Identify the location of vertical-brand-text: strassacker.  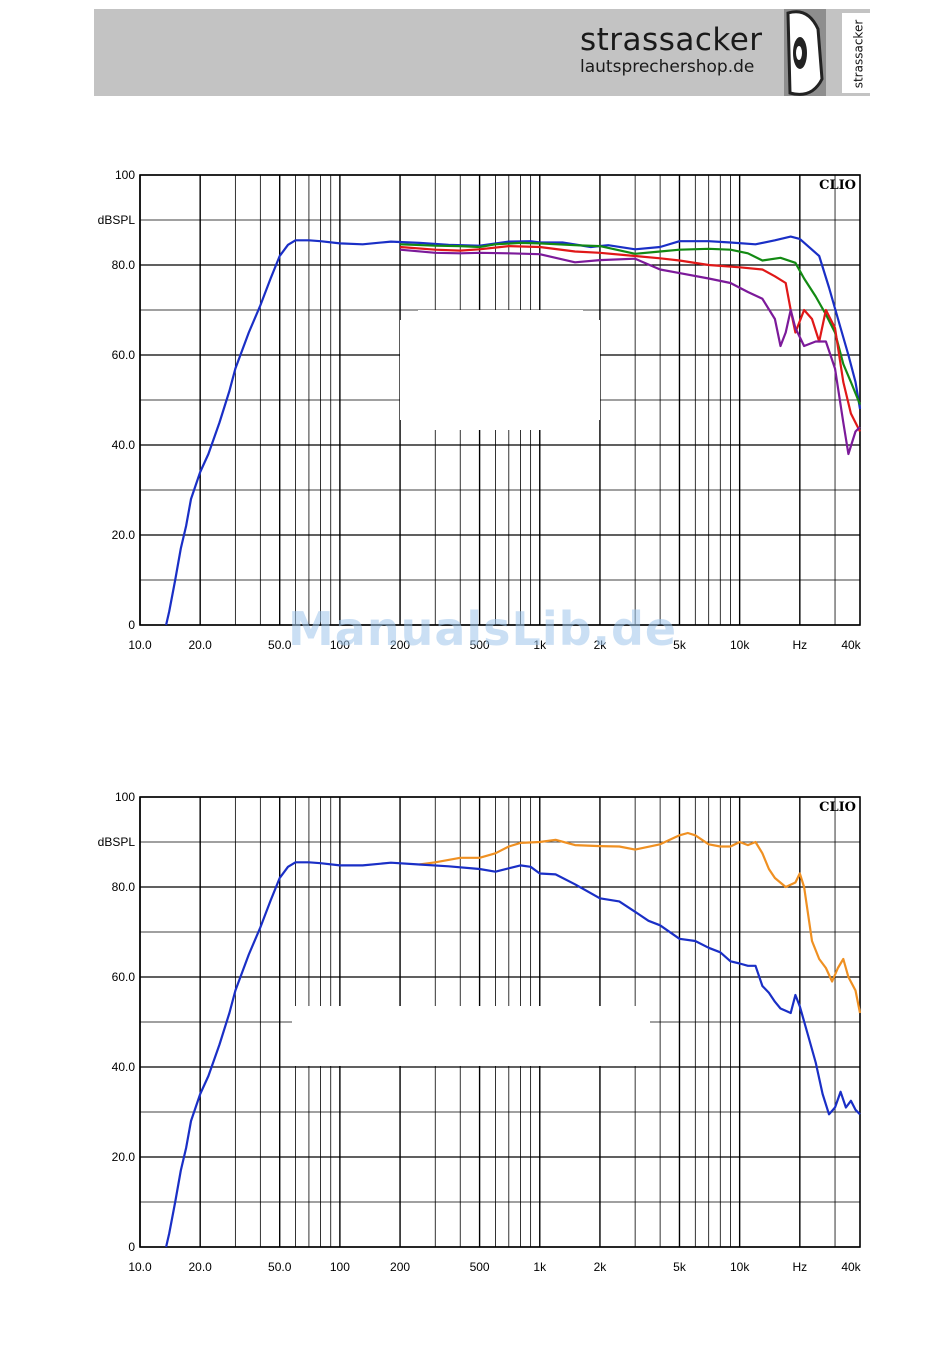
(858, 54).